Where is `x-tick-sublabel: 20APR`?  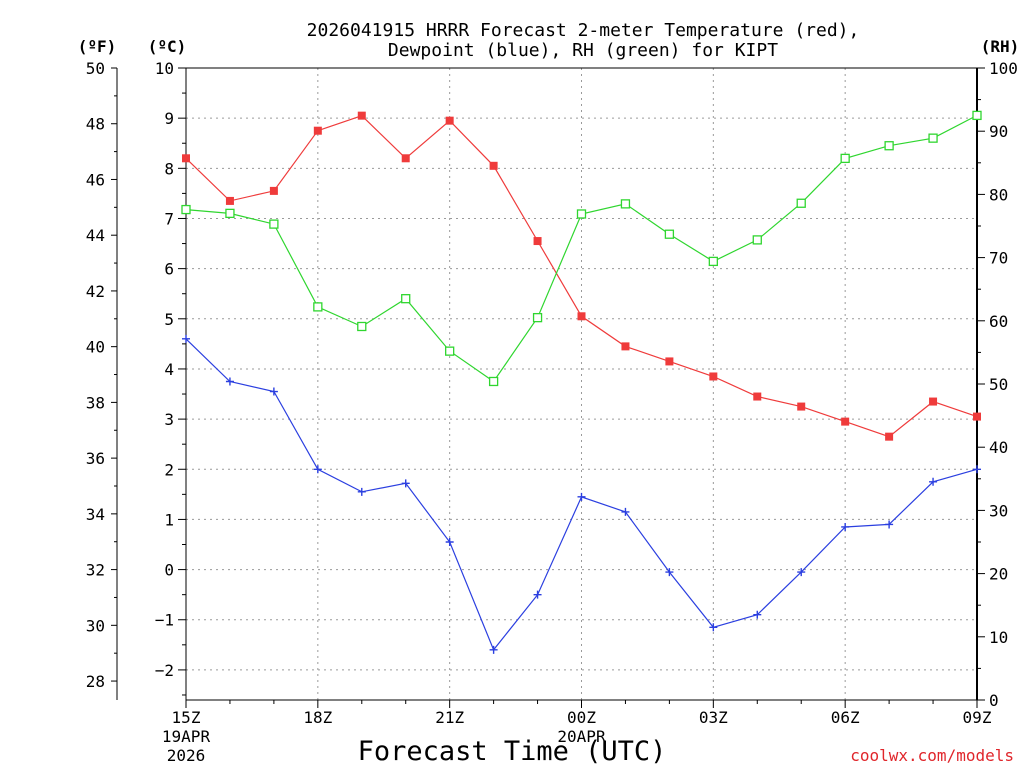 x-tick-sublabel: 20APR is located at coordinates (581, 736).